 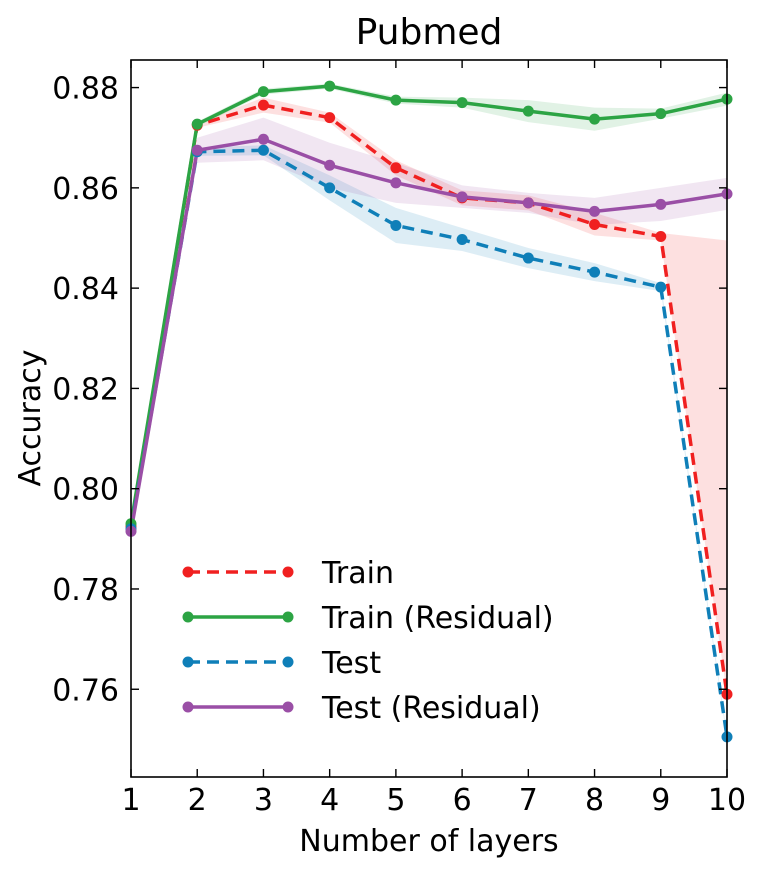 What do you see at coordinates (85, 490) in the screenshot?
I see `y-tick-label: 0.80` at bounding box center [85, 490].